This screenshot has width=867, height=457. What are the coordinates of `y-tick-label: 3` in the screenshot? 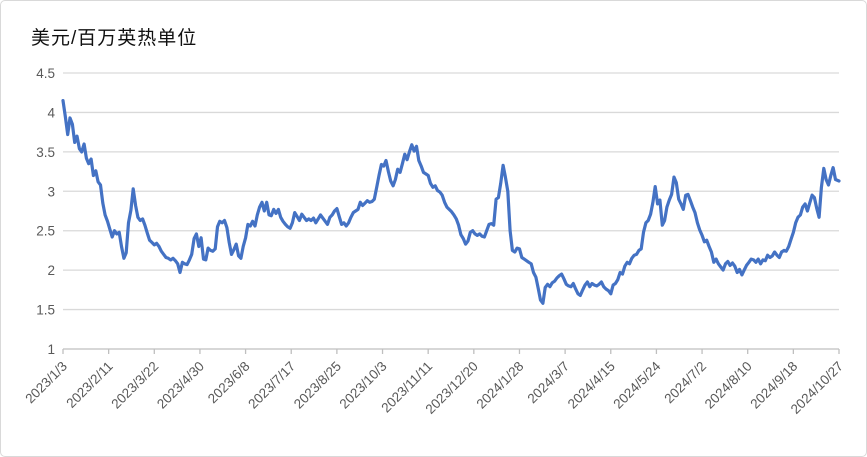 It's located at (51, 191).